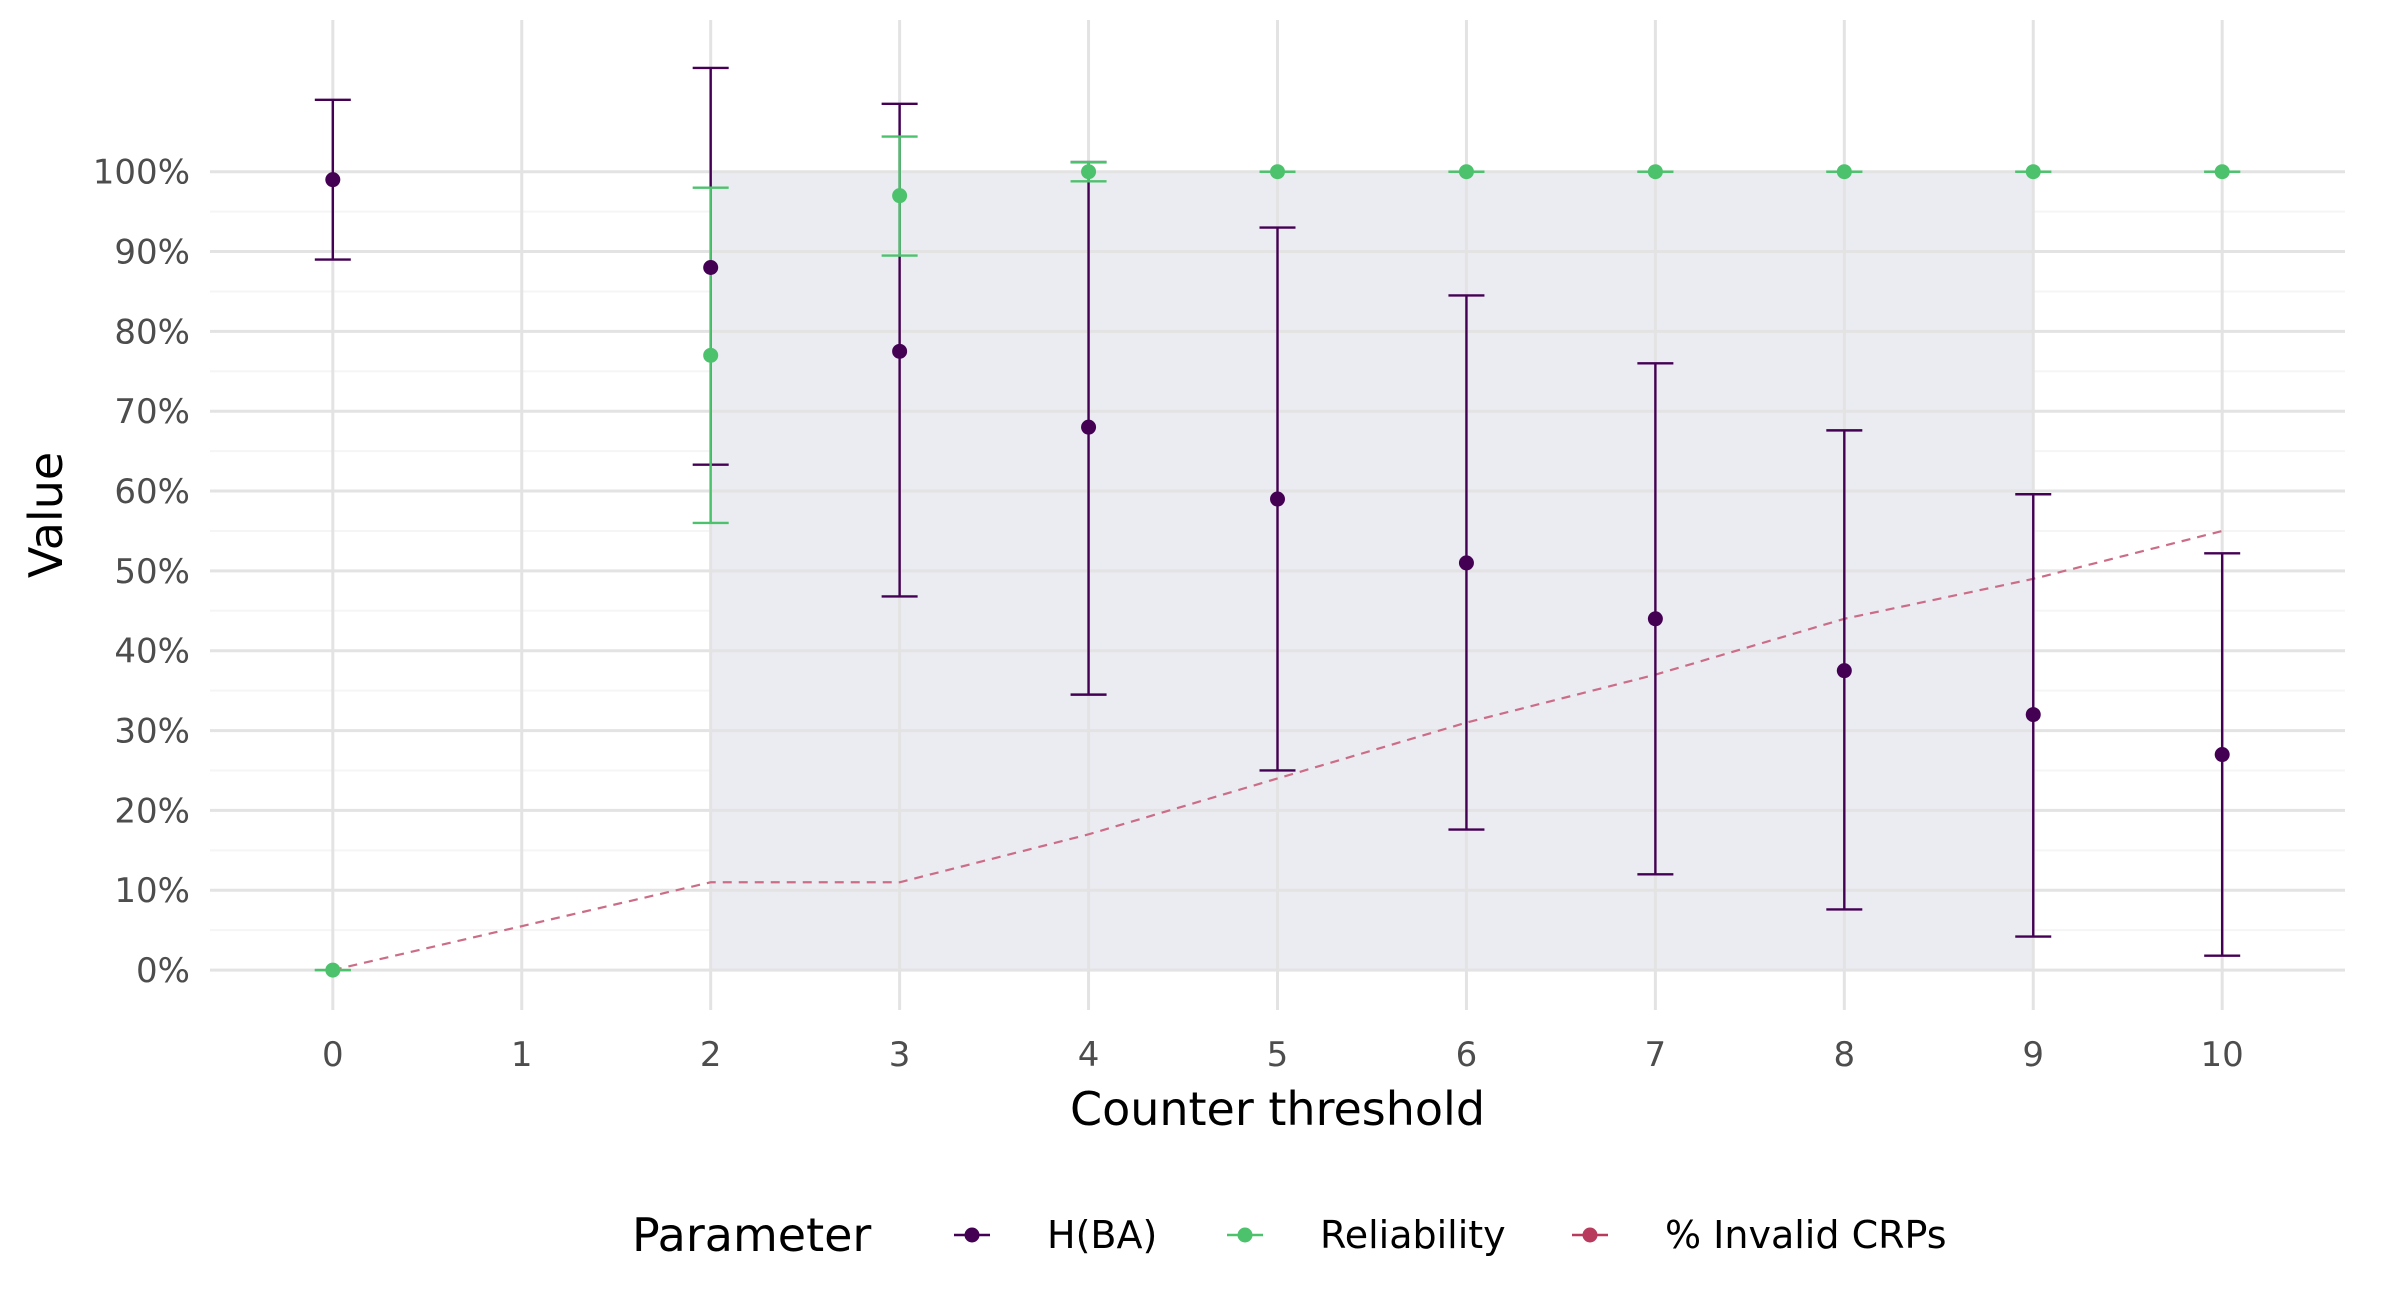  I want to click on y-tick-label: 30%, so click(152, 732).